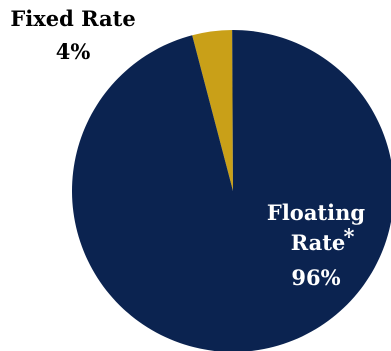 This screenshot has height=351, width=391. I want to click on floating-rate-label-line2: Rate, so click(318, 242).